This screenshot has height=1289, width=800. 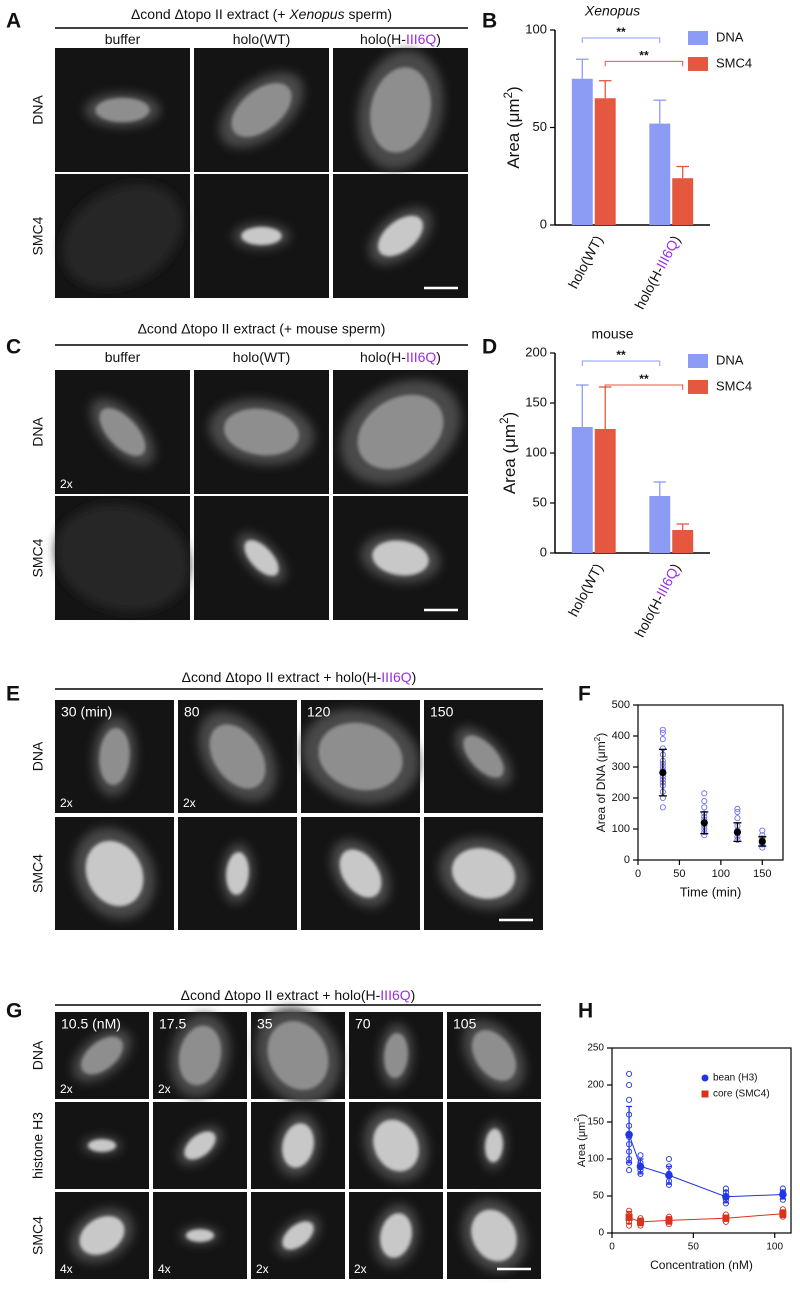 I want to click on panel-letter: H, so click(x=585, y=1011).